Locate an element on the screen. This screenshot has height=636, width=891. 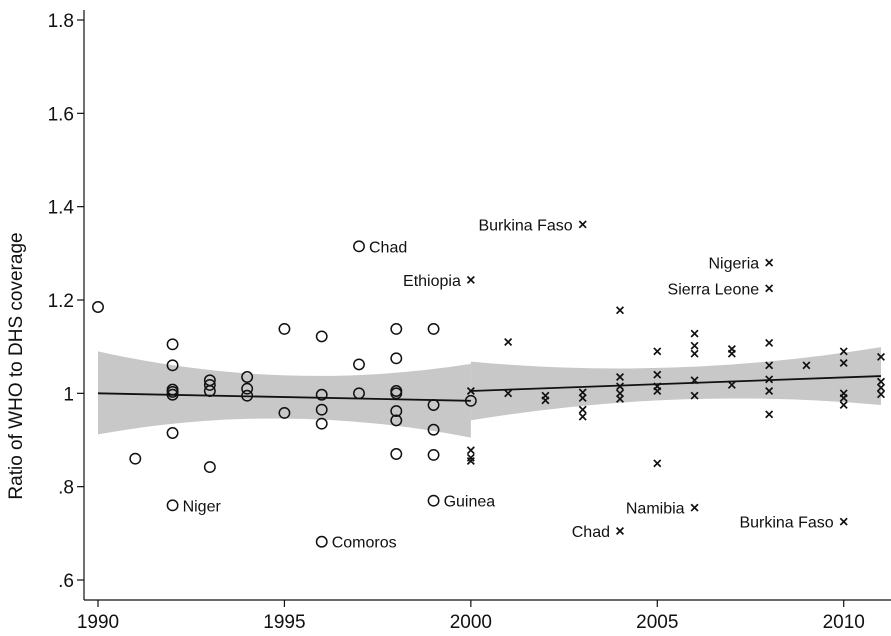
point-label: Chad is located at coordinates (591, 532).